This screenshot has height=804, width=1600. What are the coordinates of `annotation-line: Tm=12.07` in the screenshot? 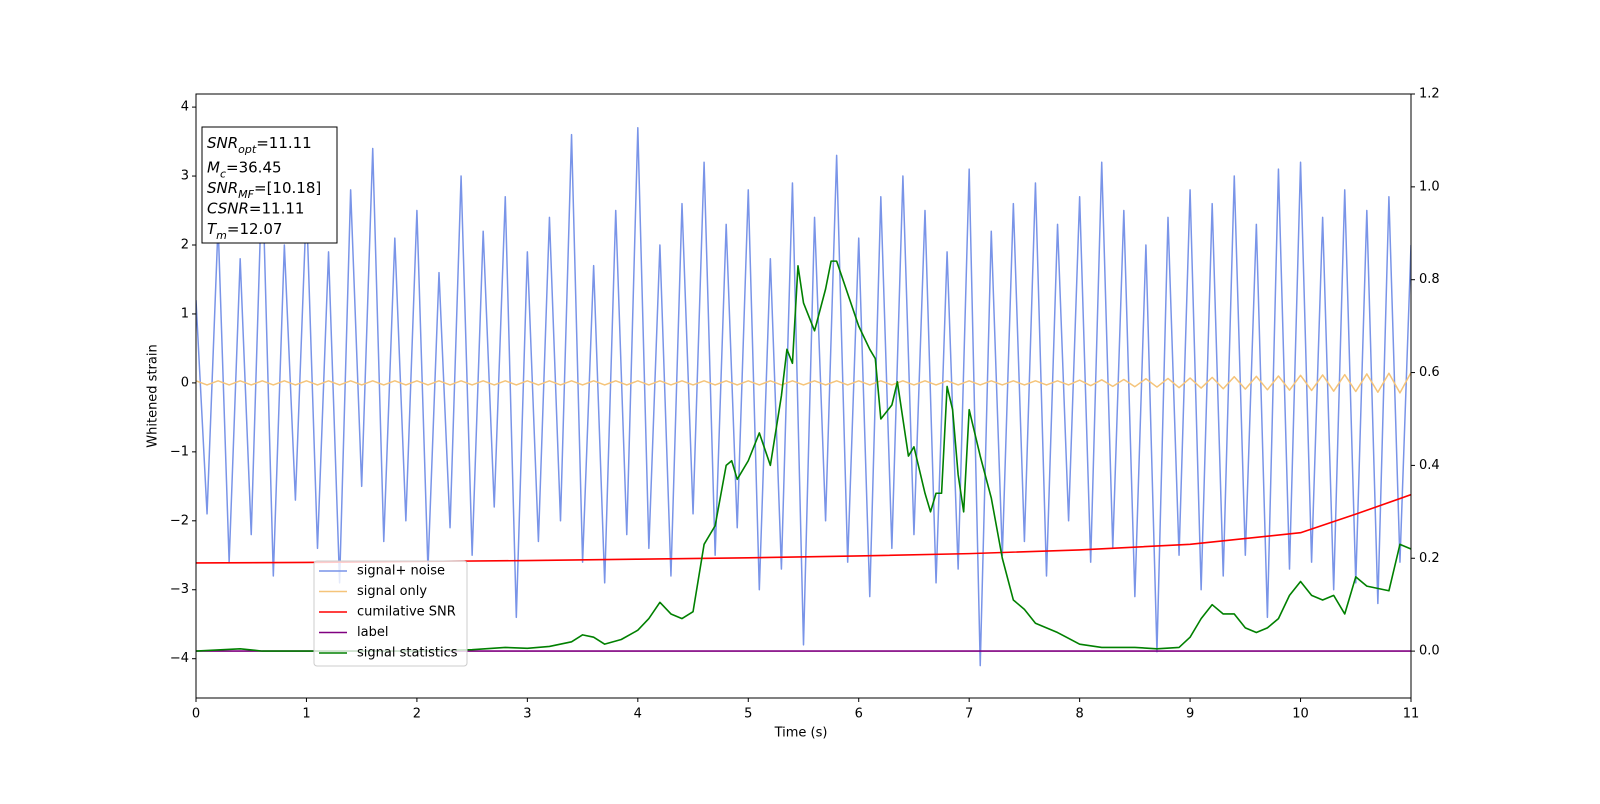 It's located at (244, 231).